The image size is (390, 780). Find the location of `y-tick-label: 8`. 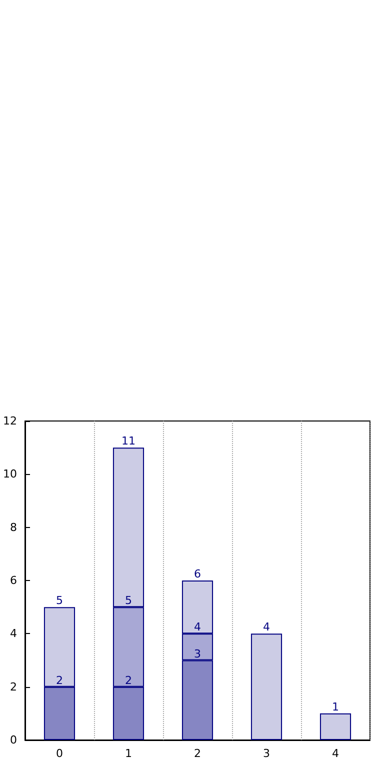

y-tick-label: 8 is located at coordinates (13, 527).